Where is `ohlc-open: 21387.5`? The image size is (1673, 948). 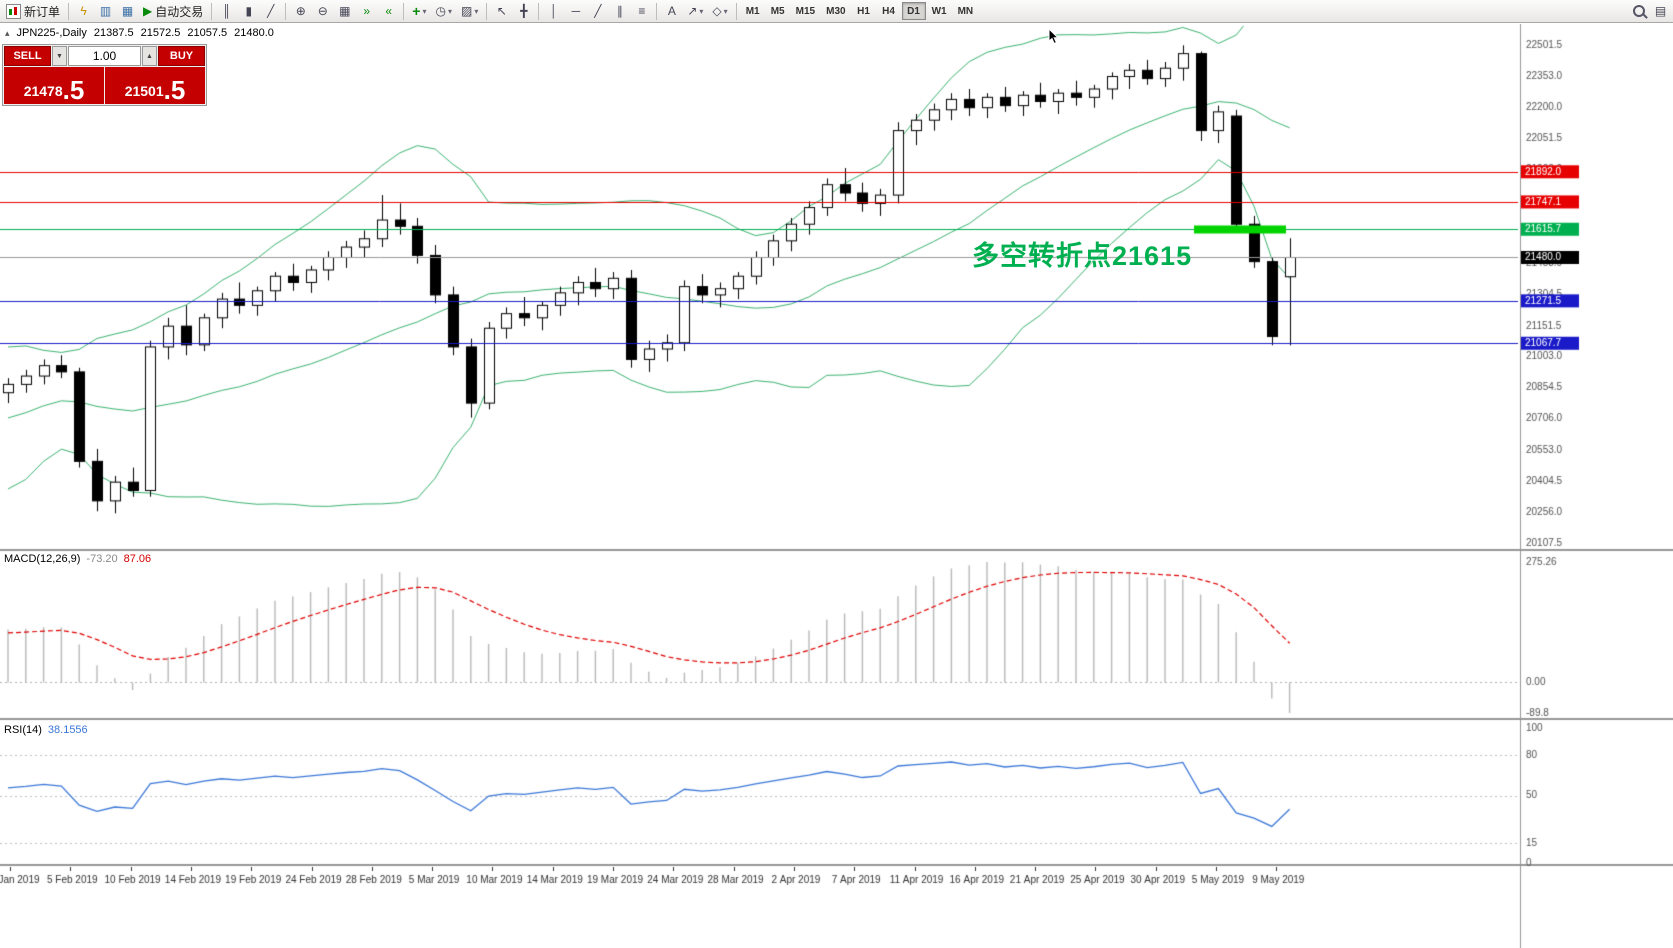 ohlc-open: 21387.5 is located at coordinates (113, 33).